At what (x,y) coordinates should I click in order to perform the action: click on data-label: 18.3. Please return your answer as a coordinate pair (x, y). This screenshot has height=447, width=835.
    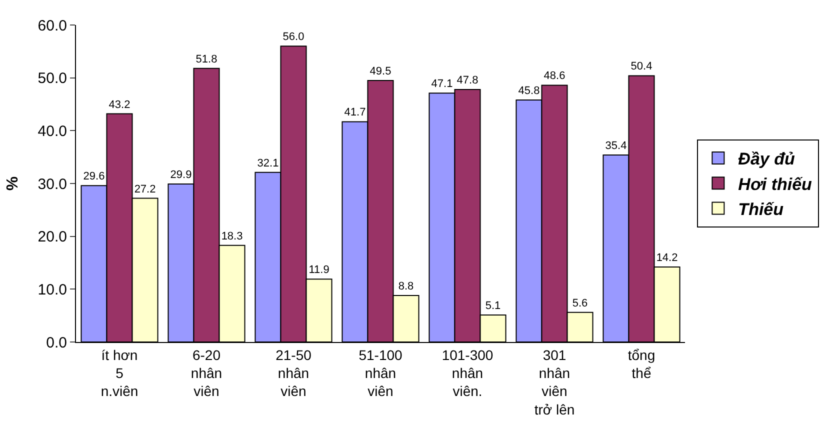
    Looking at the image, I should click on (232, 236).